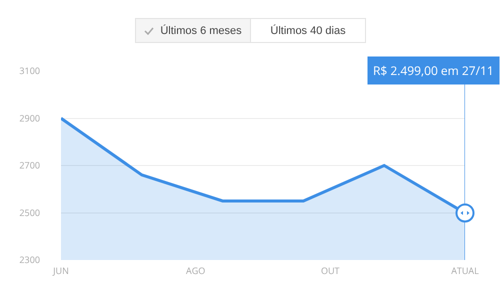 The height and width of the screenshot is (290, 500). What do you see at coordinates (29, 117) in the screenshot?
I see `y-tick-label: 2900` at bounding box center [29, 117].